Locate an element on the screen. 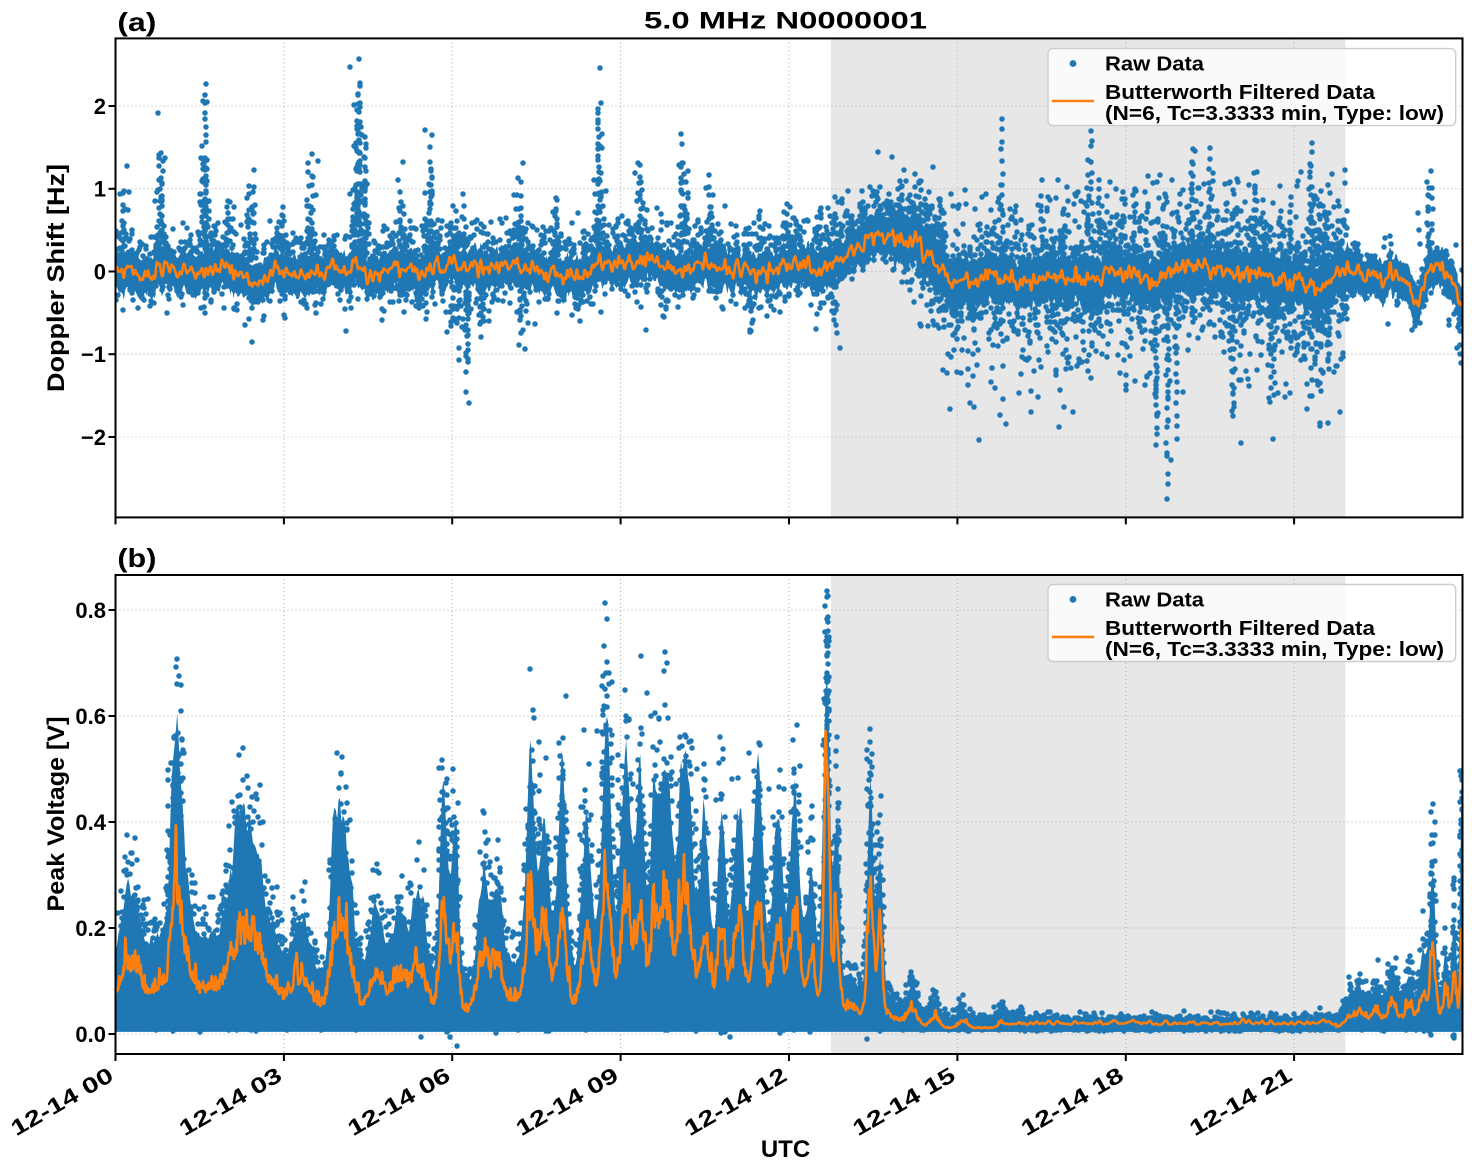 The width and height of the screenshot is (1472, 1172). svg-text: 0.0 is located at coordinates (90, 1034).